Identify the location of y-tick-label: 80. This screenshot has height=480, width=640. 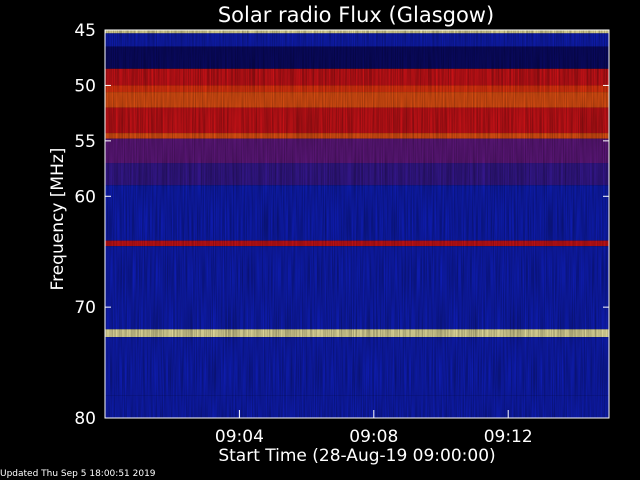
(85, 419).